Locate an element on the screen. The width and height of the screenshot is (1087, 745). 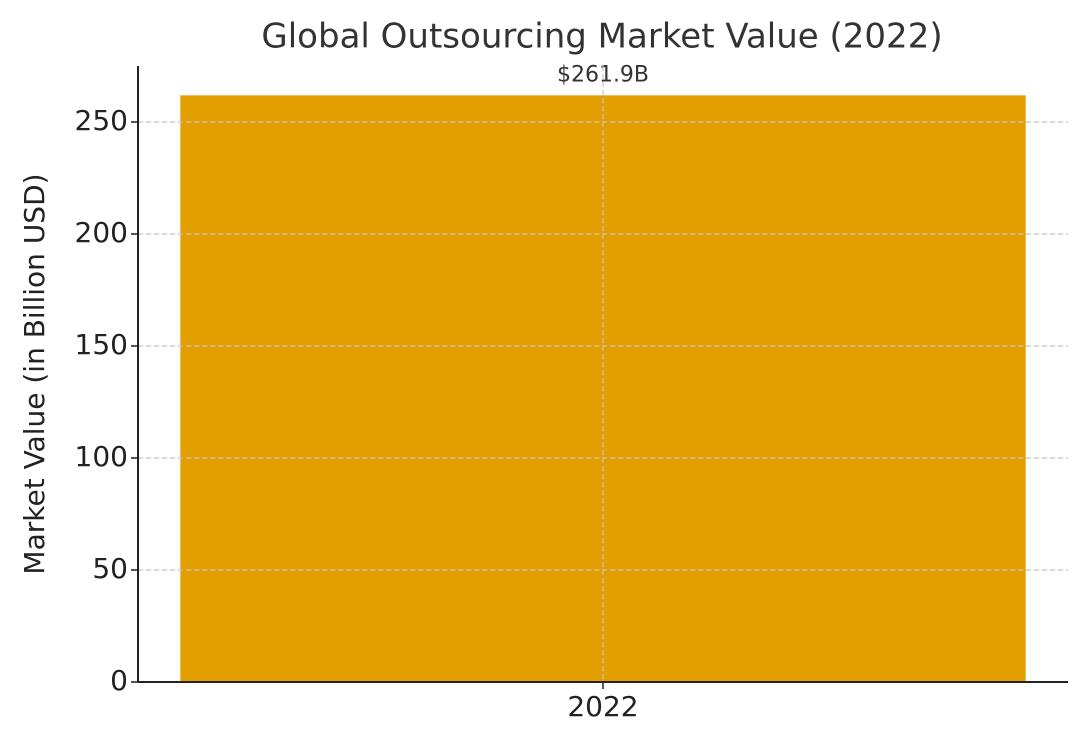
y-tick-label: 50 is located at coordinates (110, 568).